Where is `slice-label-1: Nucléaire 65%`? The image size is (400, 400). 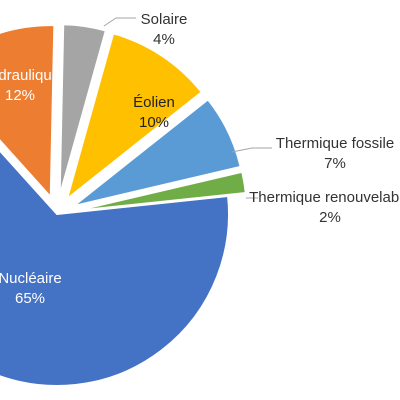 slice-label-1: Nucléaire 65% is located at coordinates (31, 288).